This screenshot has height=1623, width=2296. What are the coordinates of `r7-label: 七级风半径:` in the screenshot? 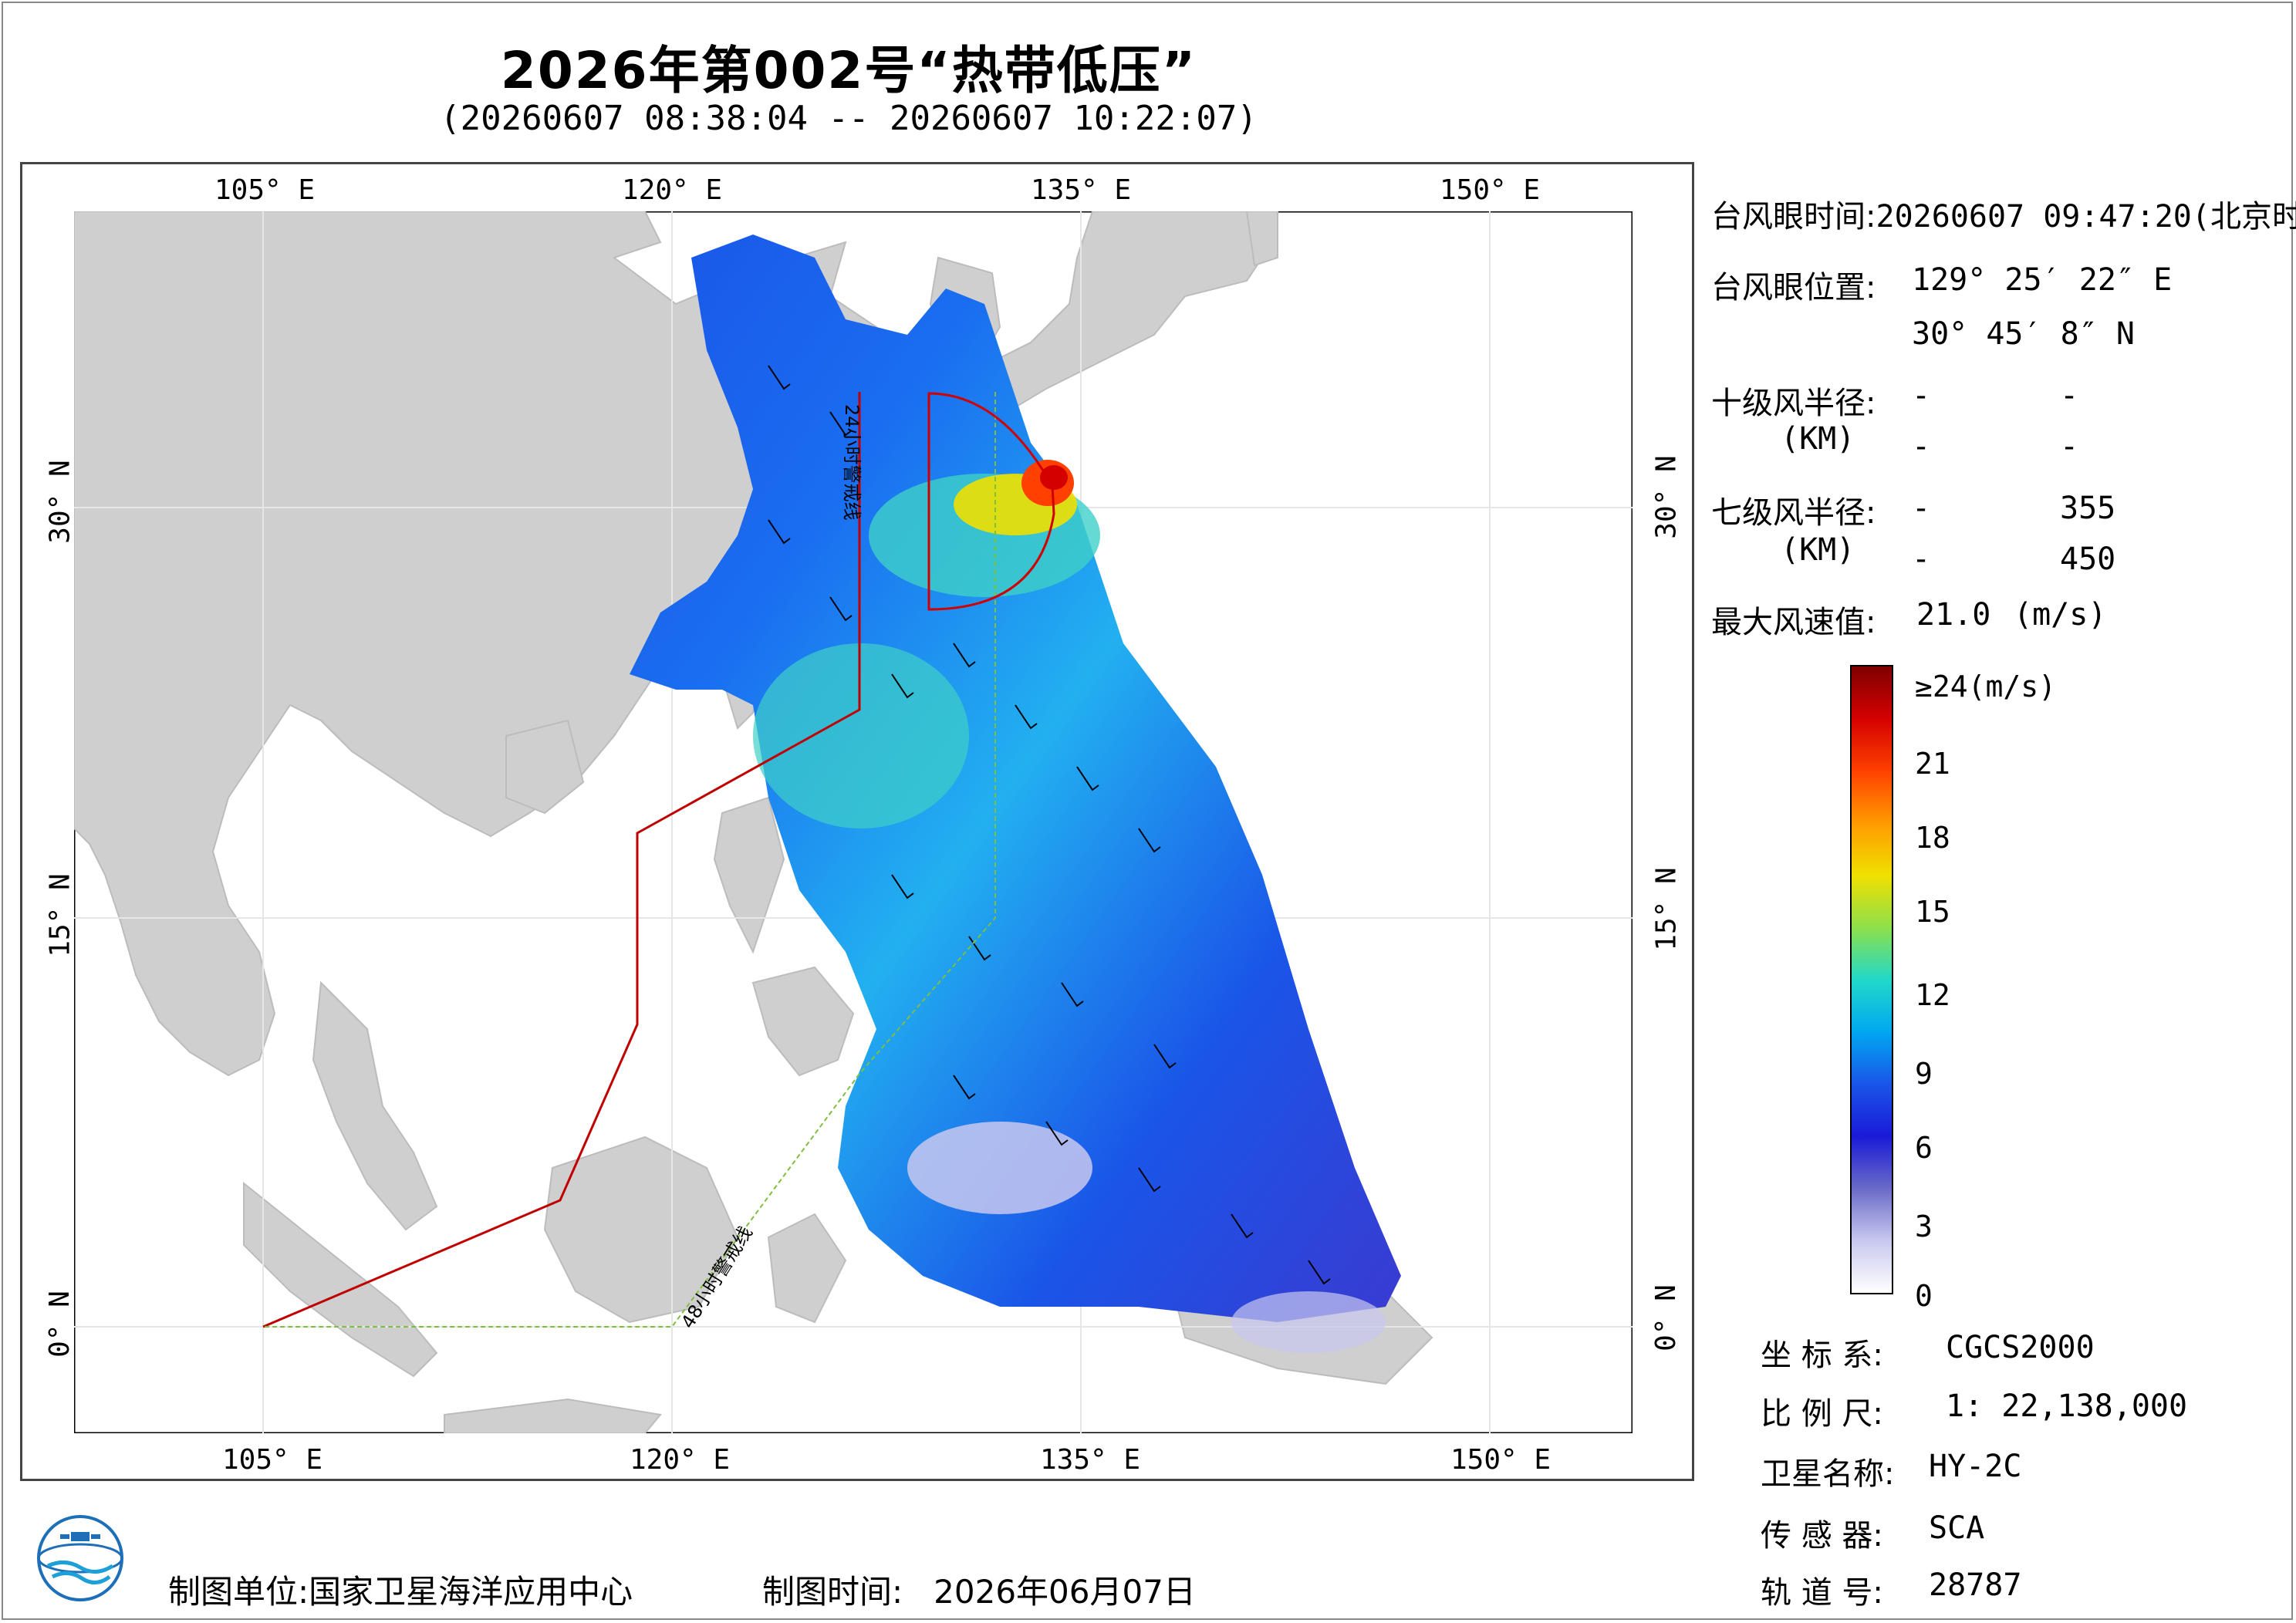 It's located at (1793, 513).